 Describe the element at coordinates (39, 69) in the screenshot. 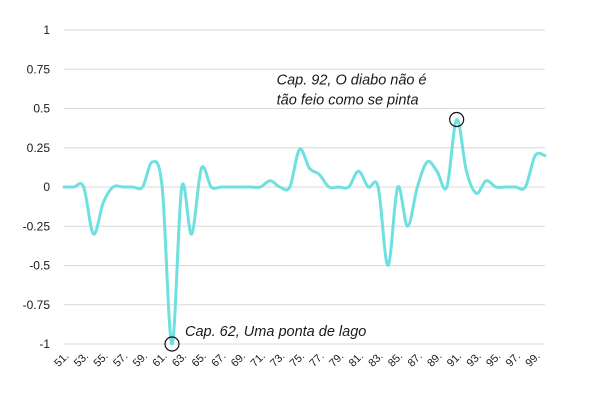

I see `y-tick-label: 0.75` at that location.